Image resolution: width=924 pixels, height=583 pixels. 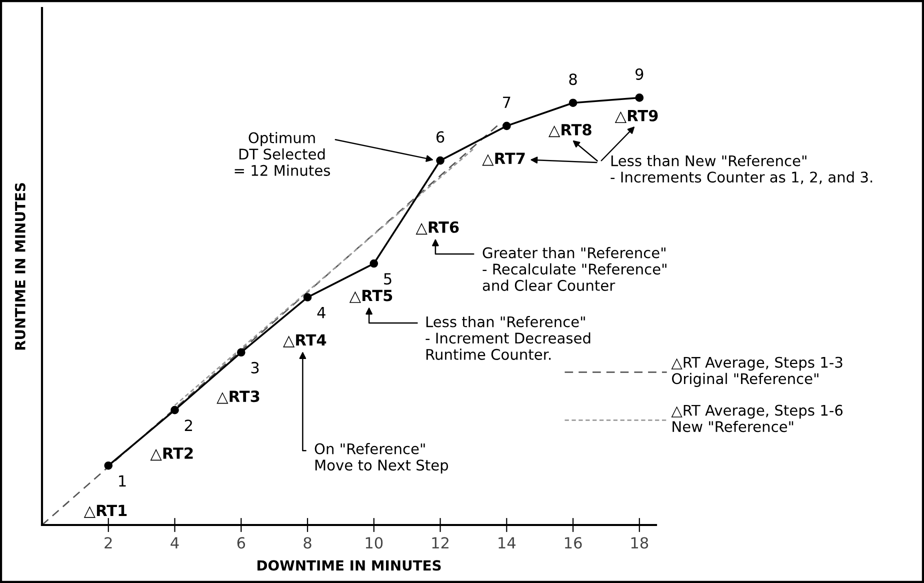 I want to click on annotation: 7, so click(x=506, y=102).